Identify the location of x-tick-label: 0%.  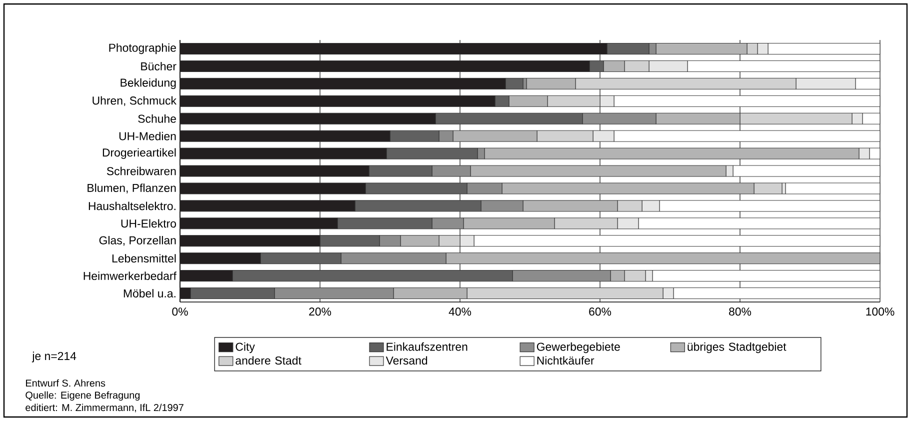
(180, 312).